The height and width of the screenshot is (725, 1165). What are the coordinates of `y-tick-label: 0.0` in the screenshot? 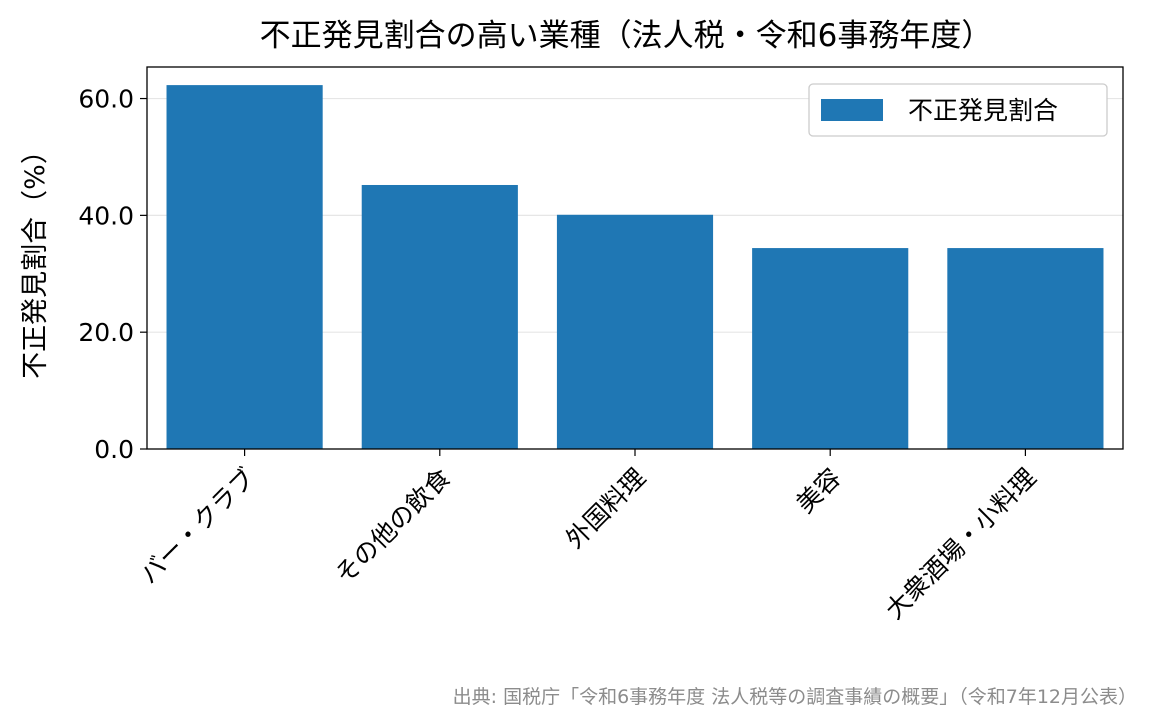 It's located at (114, 449).